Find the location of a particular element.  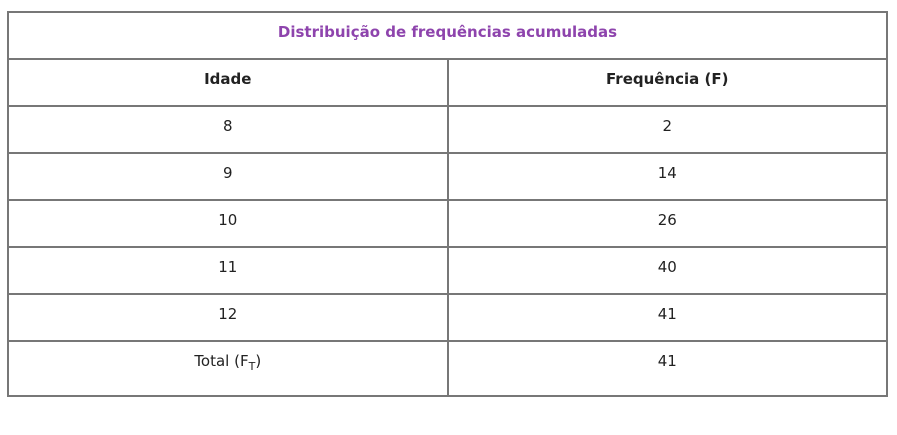

header-row: Idade Frequência (F) is located at coordinates (447, 82).